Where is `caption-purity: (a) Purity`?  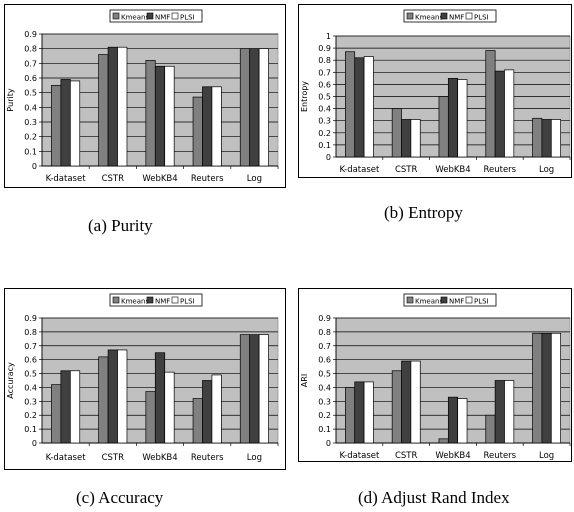
caption-purity: (a) Purity is located at coordinates (120, 225).